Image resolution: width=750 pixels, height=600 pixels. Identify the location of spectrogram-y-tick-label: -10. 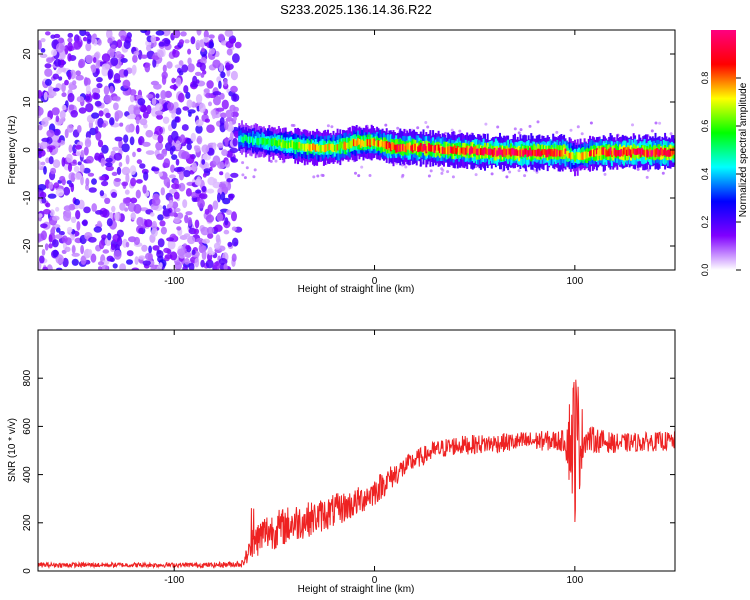
(27, 197).